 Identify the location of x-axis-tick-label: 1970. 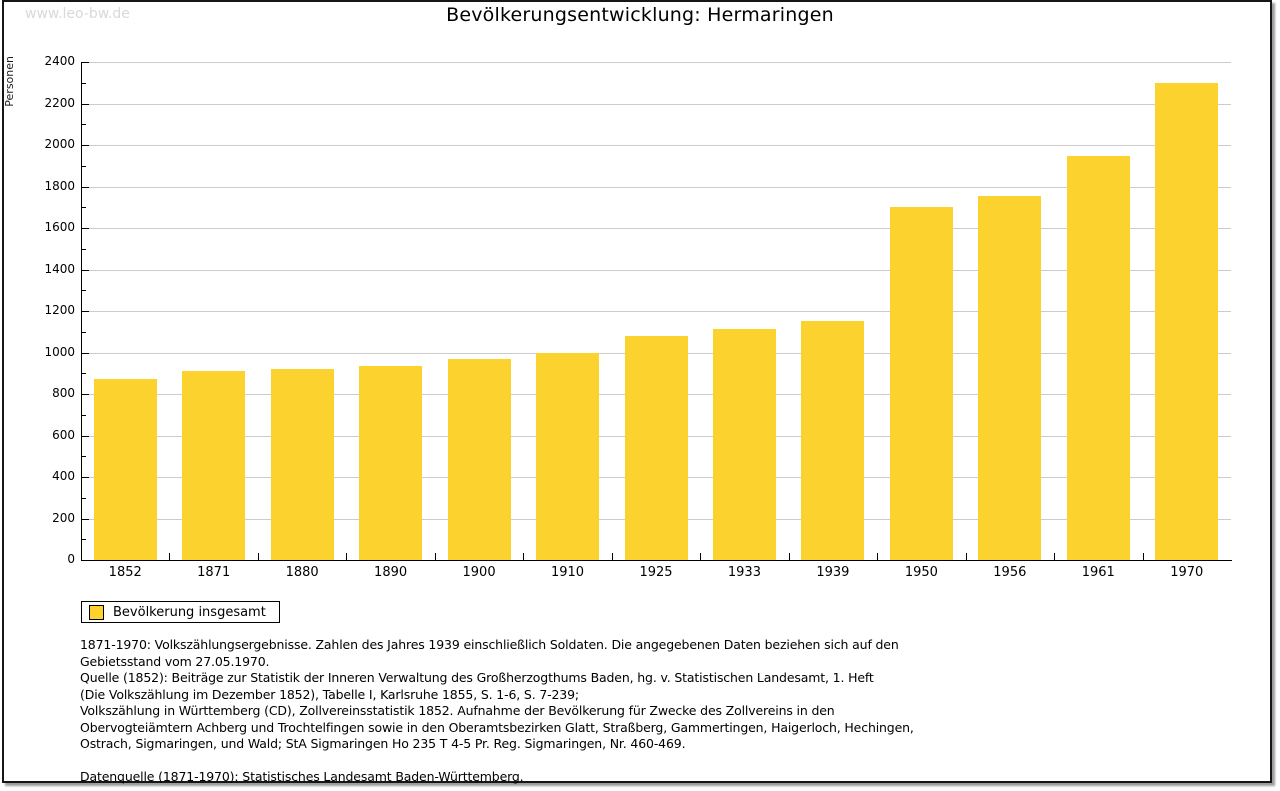
(1187, 572).